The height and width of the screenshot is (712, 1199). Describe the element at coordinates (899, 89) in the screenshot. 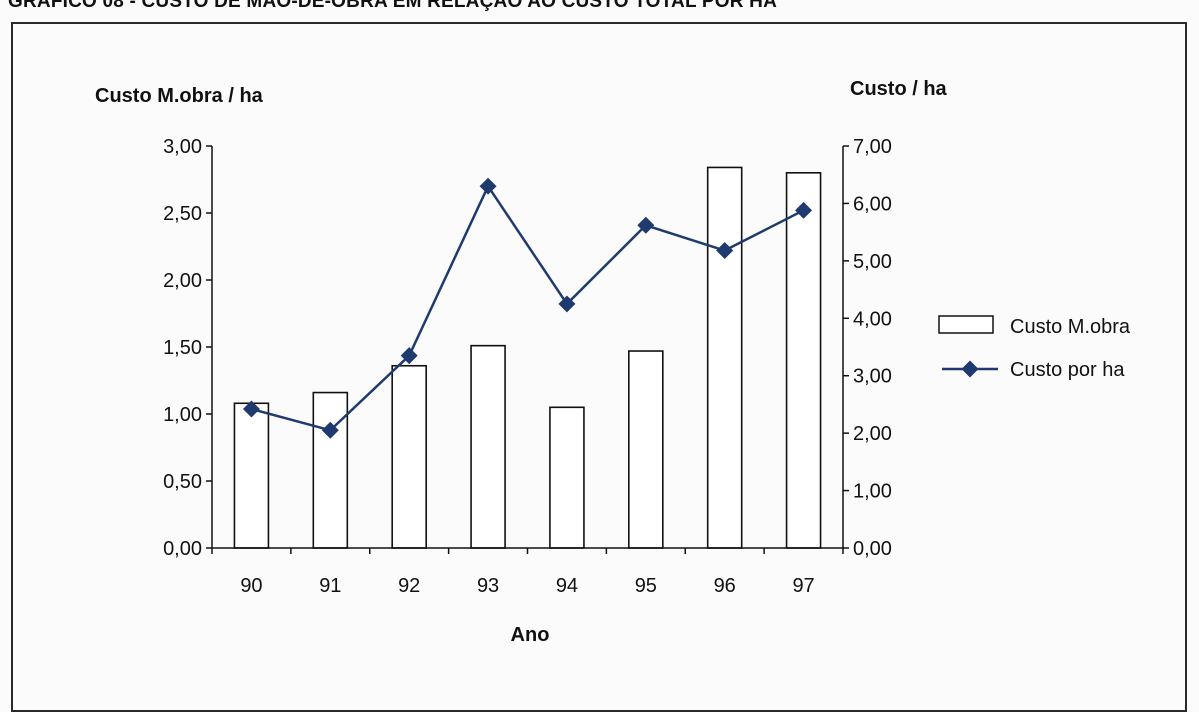

I see `right-axis-title: Custo / ha` at that location.